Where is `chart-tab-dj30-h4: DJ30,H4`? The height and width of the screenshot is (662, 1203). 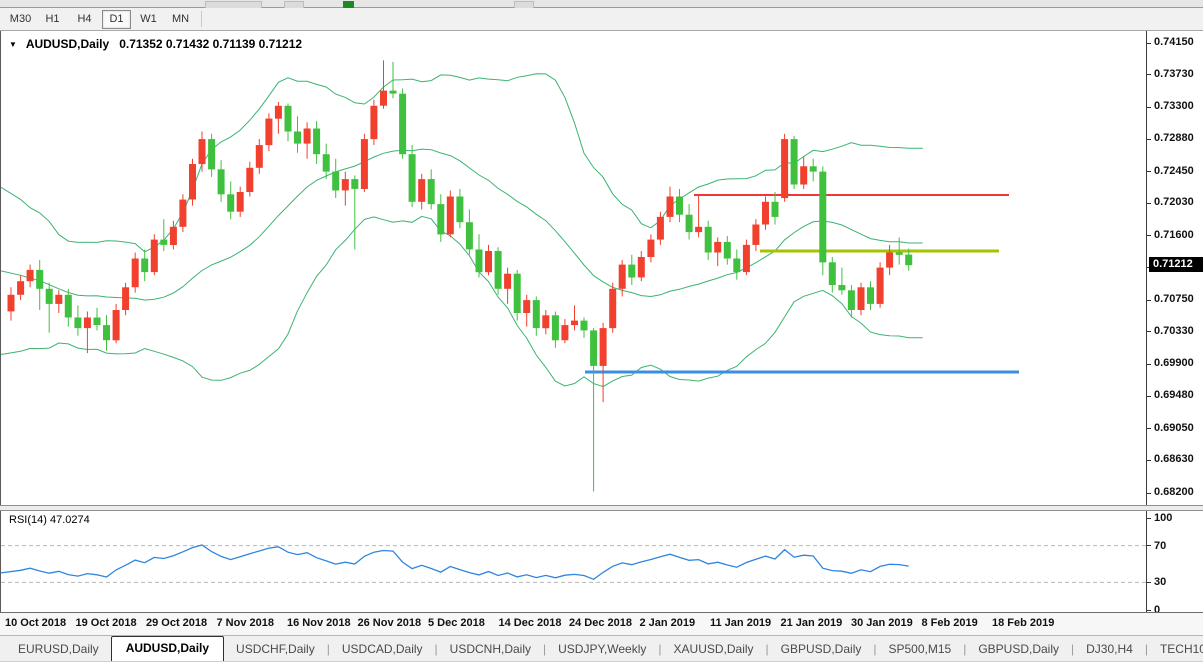 chart-tab-dj30-h4: DJ30,H4 is located at coordinates (1109, 649).